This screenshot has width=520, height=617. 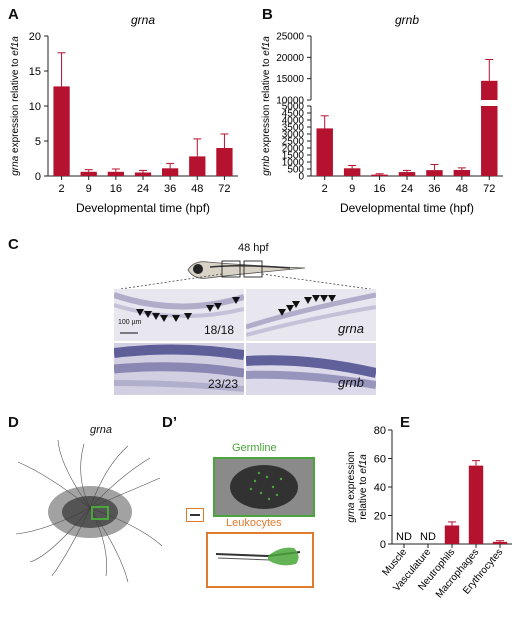 What do you see at coordinates (290, 37) in the screenshot?
I see `chart-b-ytick-label: 25000` at bounding box center [290, 37].